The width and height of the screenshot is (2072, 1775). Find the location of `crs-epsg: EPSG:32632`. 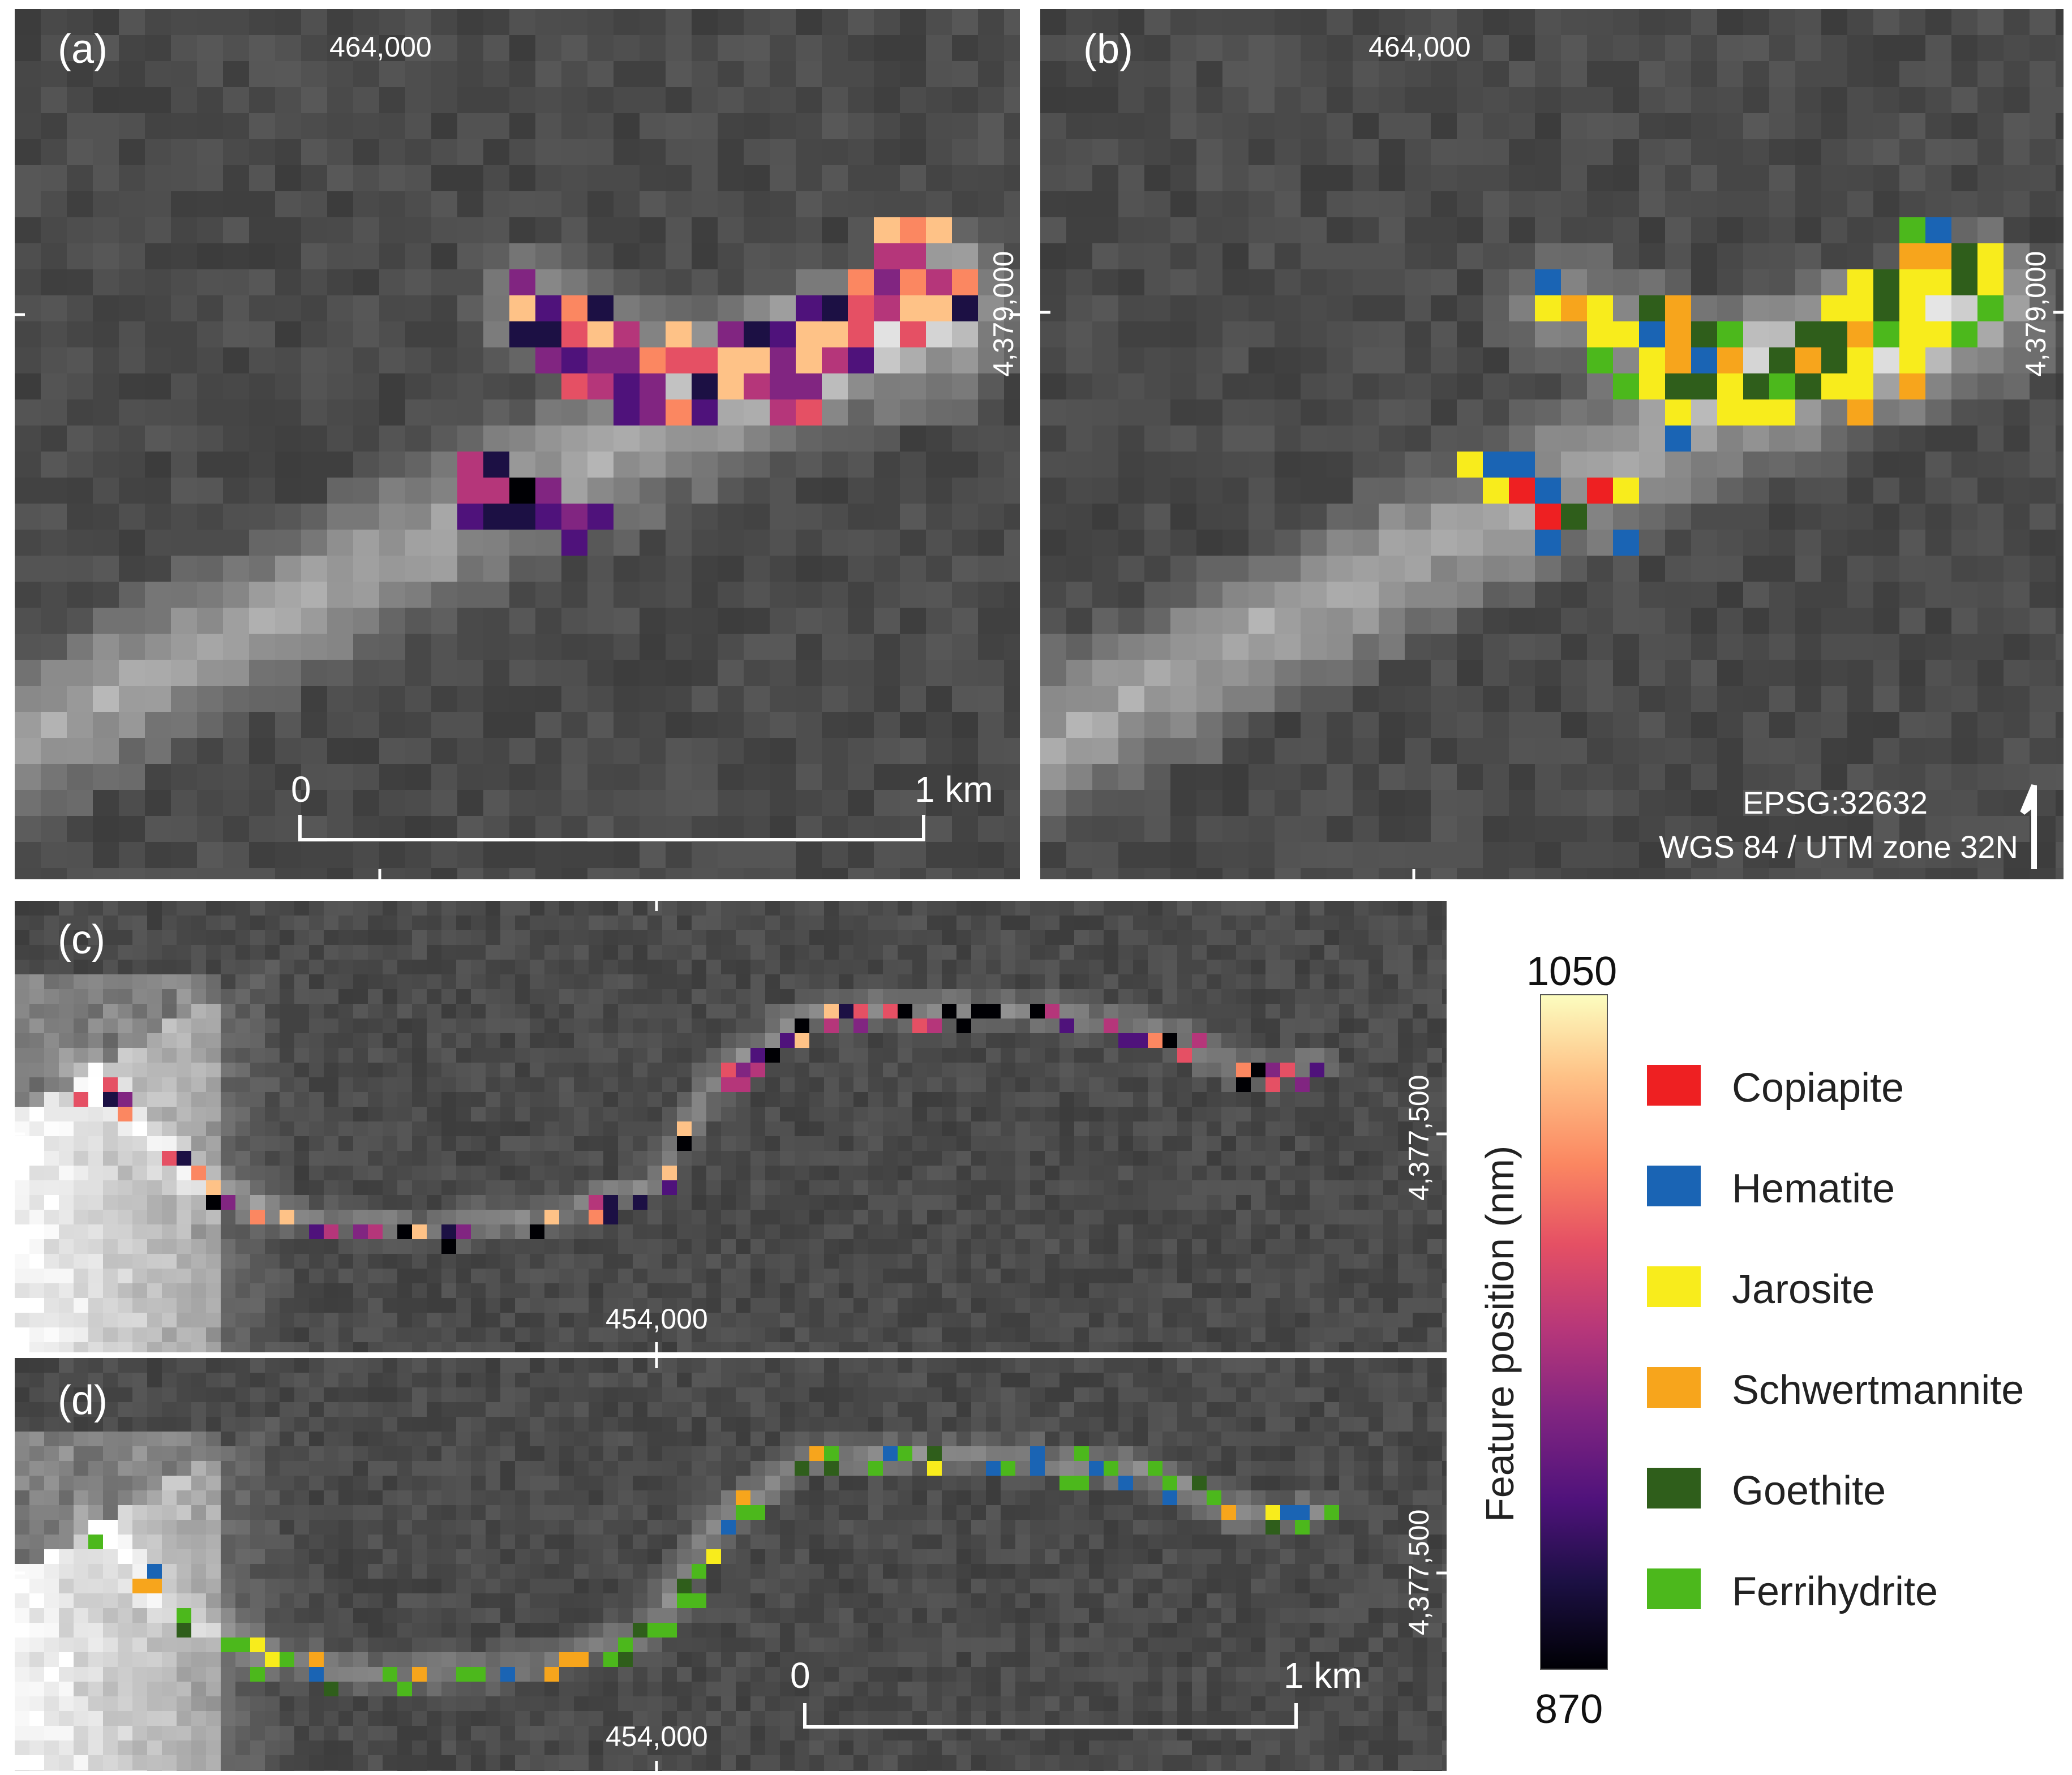

crs-epsg: EPSG:32632 is located at coordinates (1835, 802).